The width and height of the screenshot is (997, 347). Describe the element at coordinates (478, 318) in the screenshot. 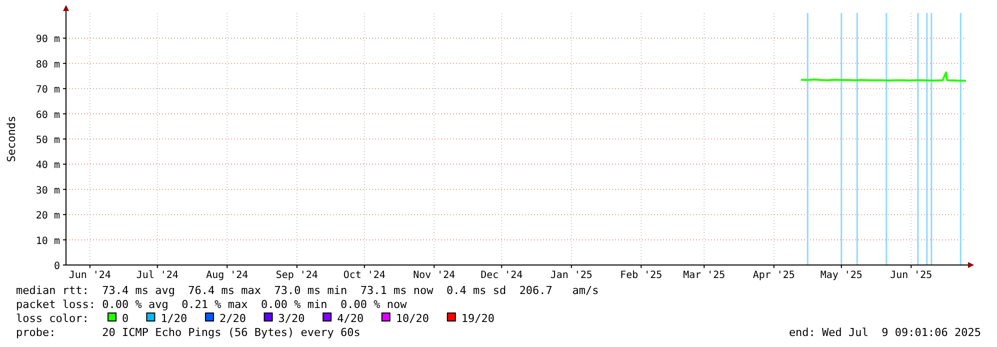

I see `legend-label: 19/20` at that location.